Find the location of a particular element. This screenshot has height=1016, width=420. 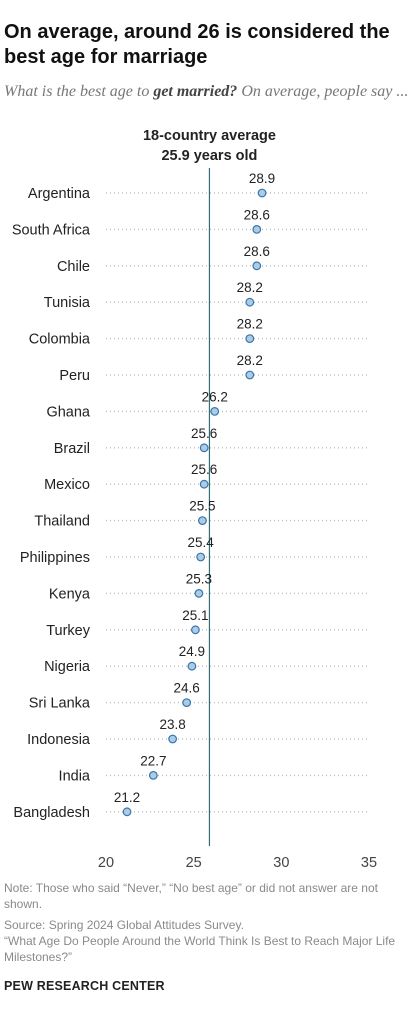

category-label: Turkey is located at coordinates (68, 631).